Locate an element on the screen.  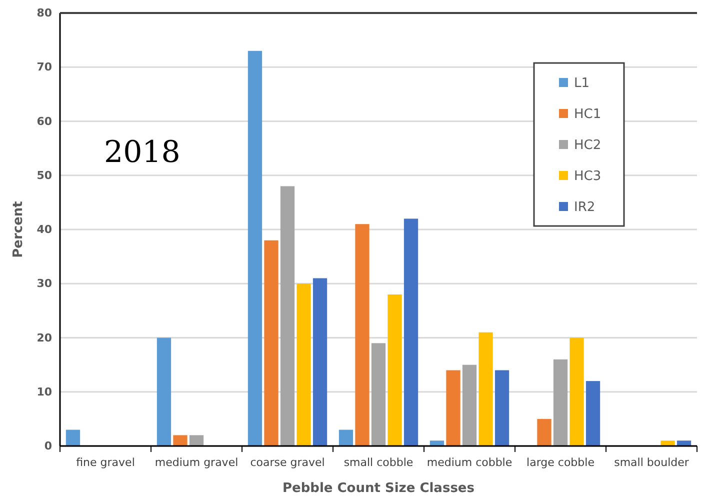
y-tick-label: 10 is located at coordinates (44, 391).